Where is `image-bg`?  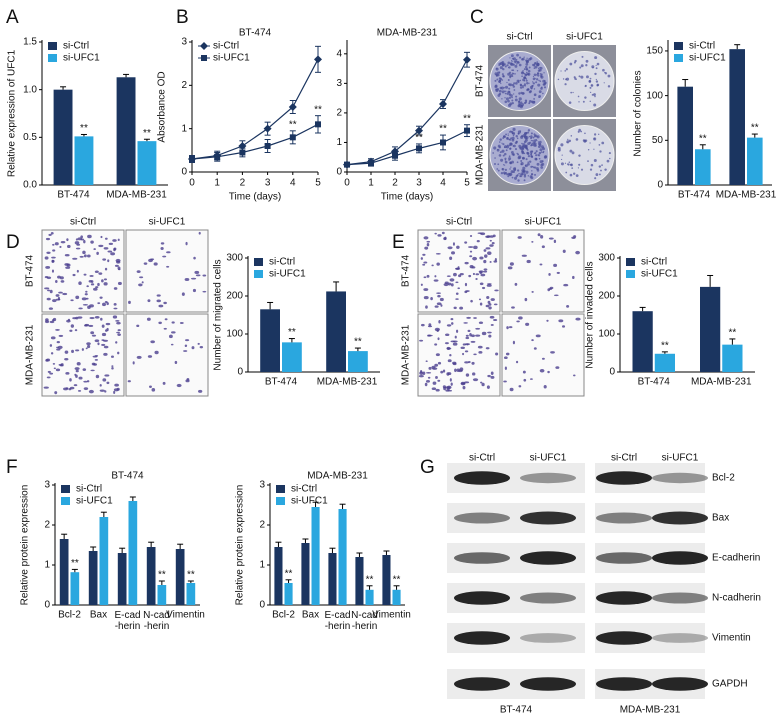
image-bg is located at coordinates (167, 271).